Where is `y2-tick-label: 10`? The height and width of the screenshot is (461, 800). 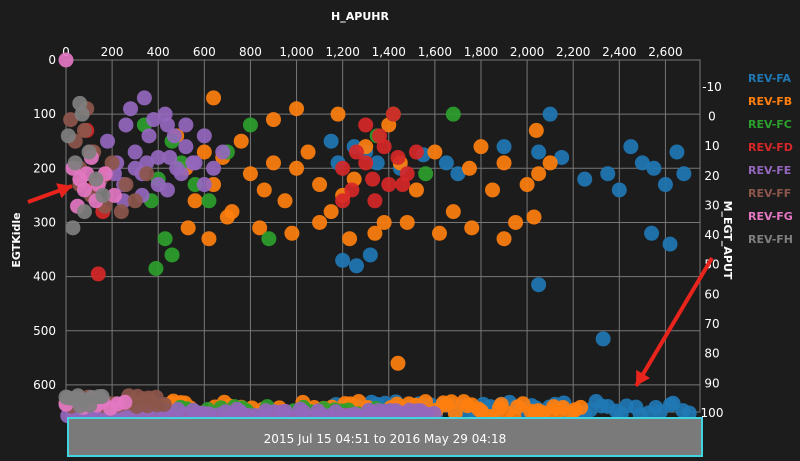
y2-tick-label: 10 is located at coordinates (711, 146).